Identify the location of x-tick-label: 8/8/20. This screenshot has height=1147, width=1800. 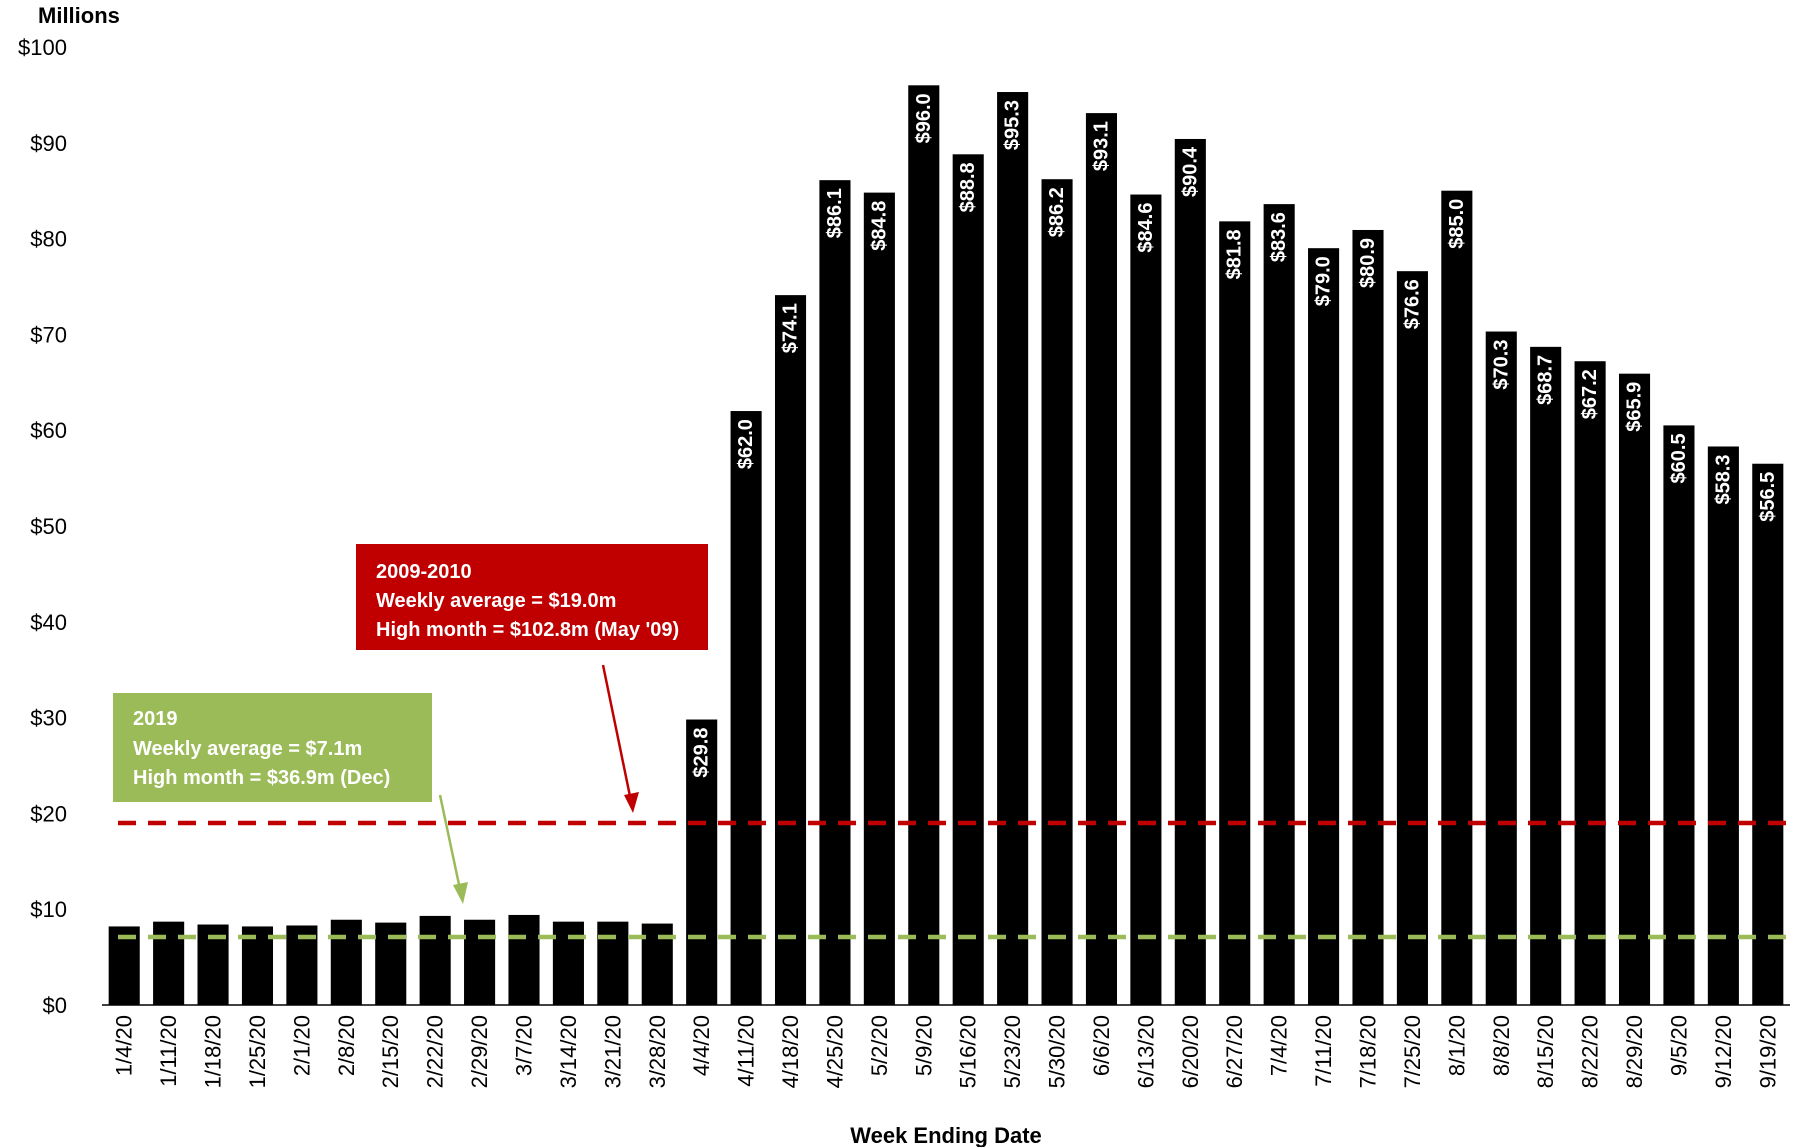
(1501, 1045).